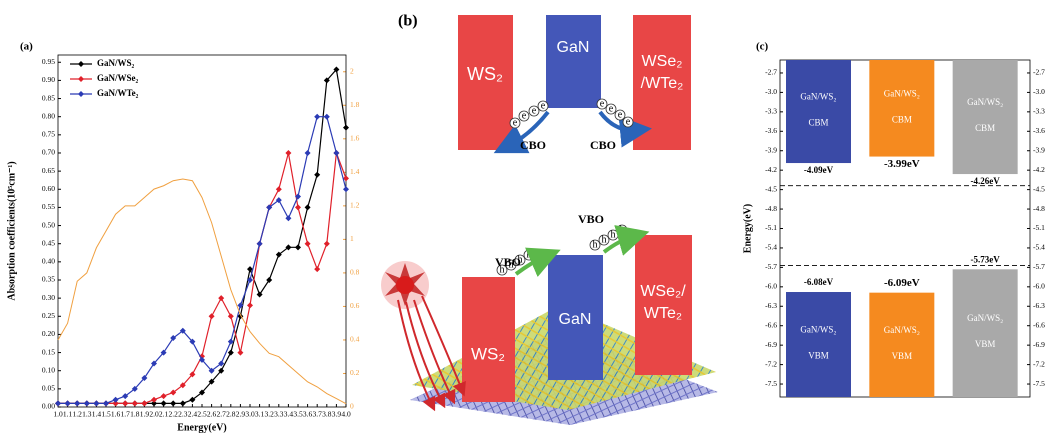 The width and height of the screenshot is (1061, 433). What do you see at coordinates (48, 279) in the screenshot?
I see `y-tick-label: 0.35` at bounding box center [48, 279].